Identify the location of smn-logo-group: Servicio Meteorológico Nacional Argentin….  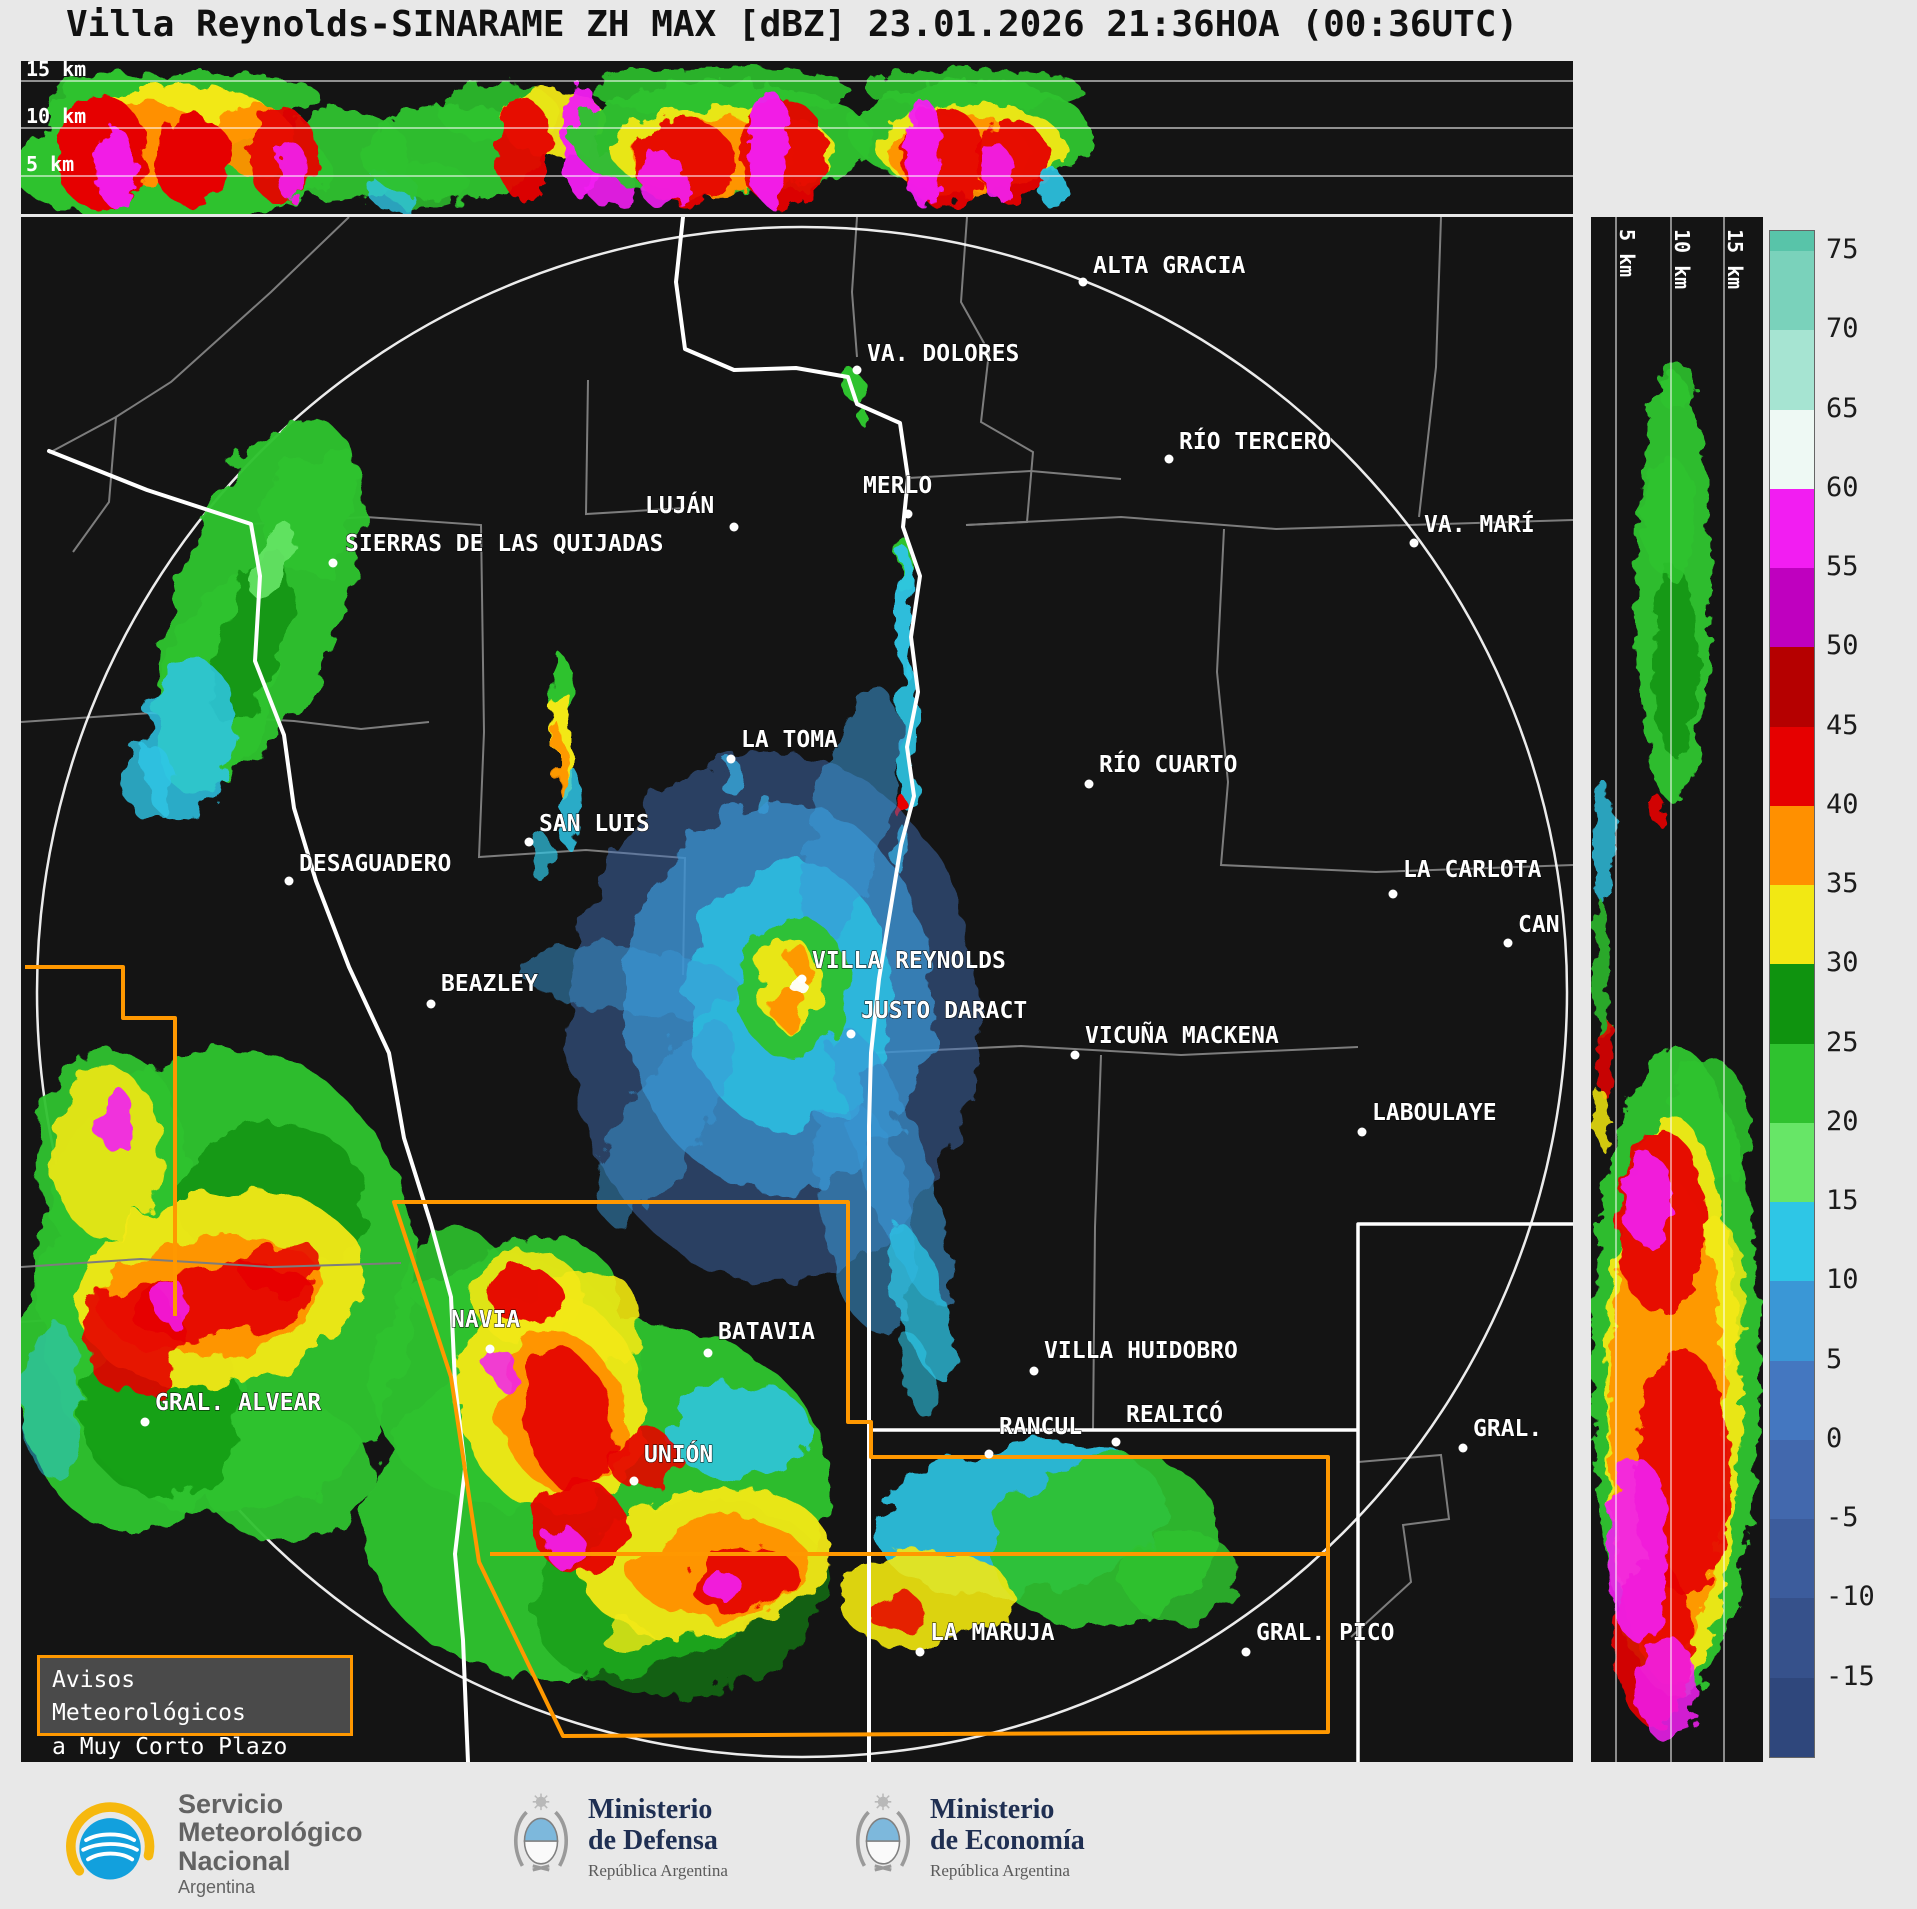
(213, 1844).